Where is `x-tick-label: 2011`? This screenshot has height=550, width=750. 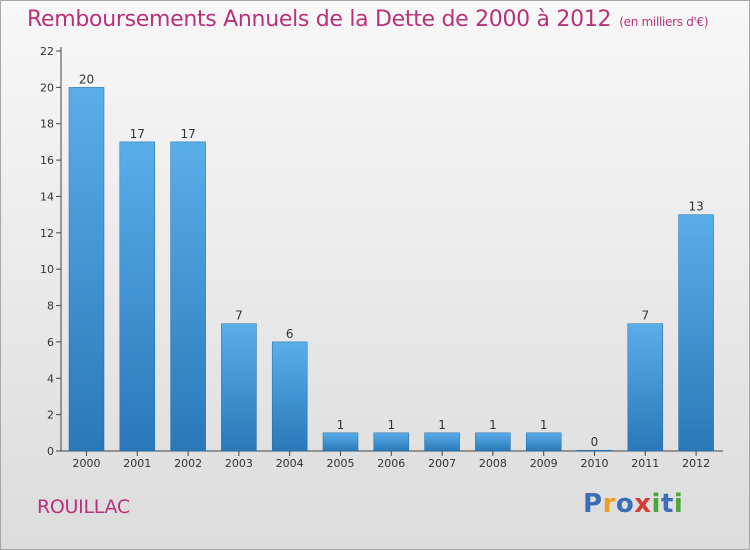 x-tick-label: 2011 is located at coordinates (645, 463).